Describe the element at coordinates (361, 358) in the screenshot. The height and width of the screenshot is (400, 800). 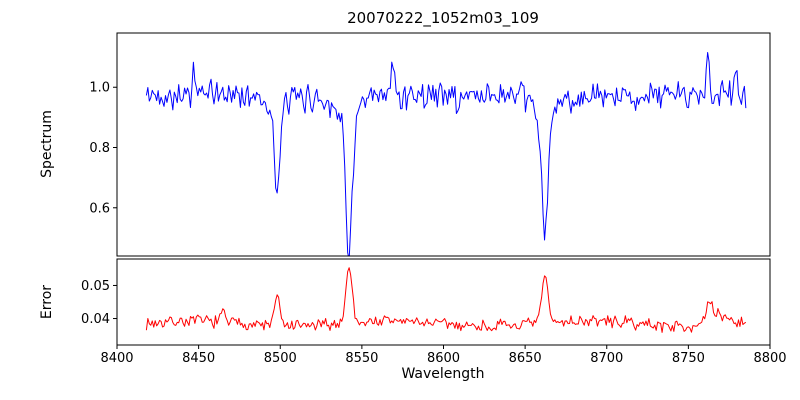
I see `x-tick-label: 8550` at that location.